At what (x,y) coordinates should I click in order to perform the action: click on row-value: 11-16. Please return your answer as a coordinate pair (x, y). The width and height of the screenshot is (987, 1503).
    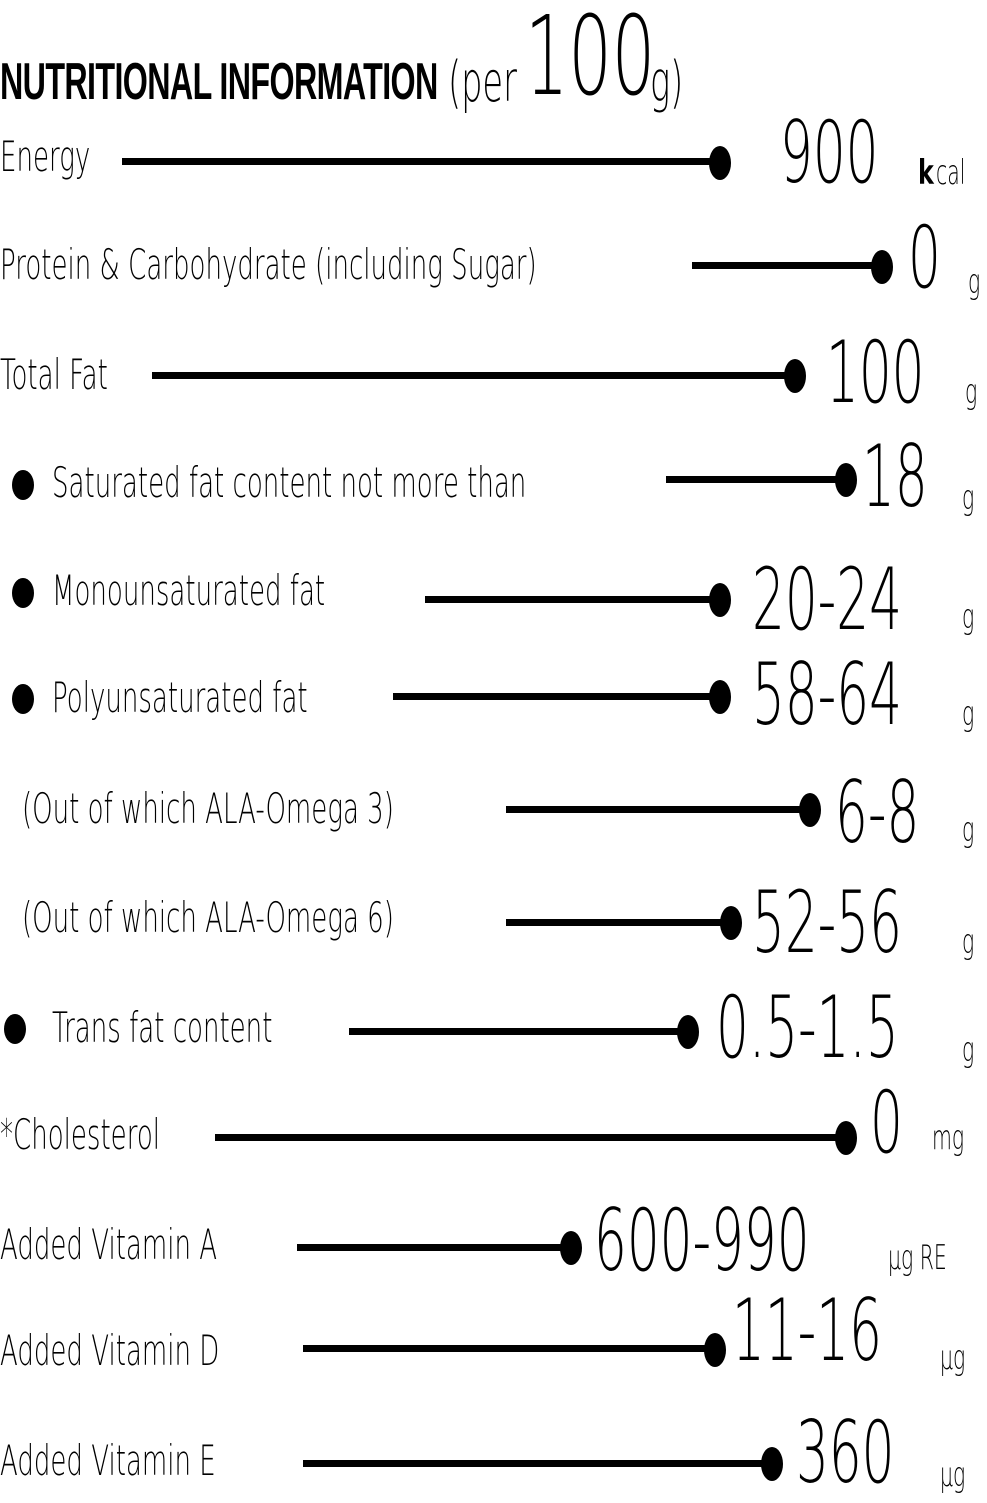
    Looking at the image, I should click on (807, 1331).